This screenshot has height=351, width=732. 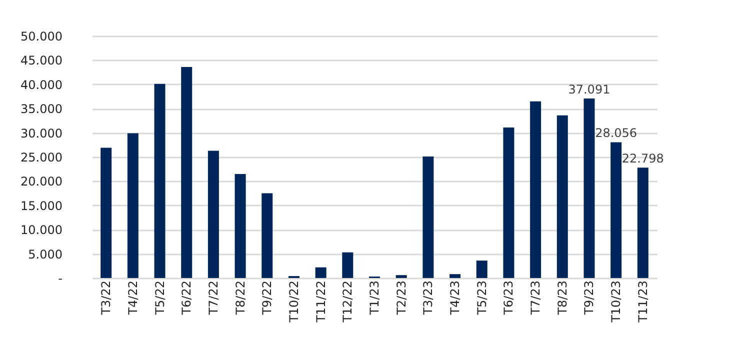 What do you see at coordinates (509, 298) in the screenshot?
I see `x-tick-label: T6/23` at bounding box center [509, 298].